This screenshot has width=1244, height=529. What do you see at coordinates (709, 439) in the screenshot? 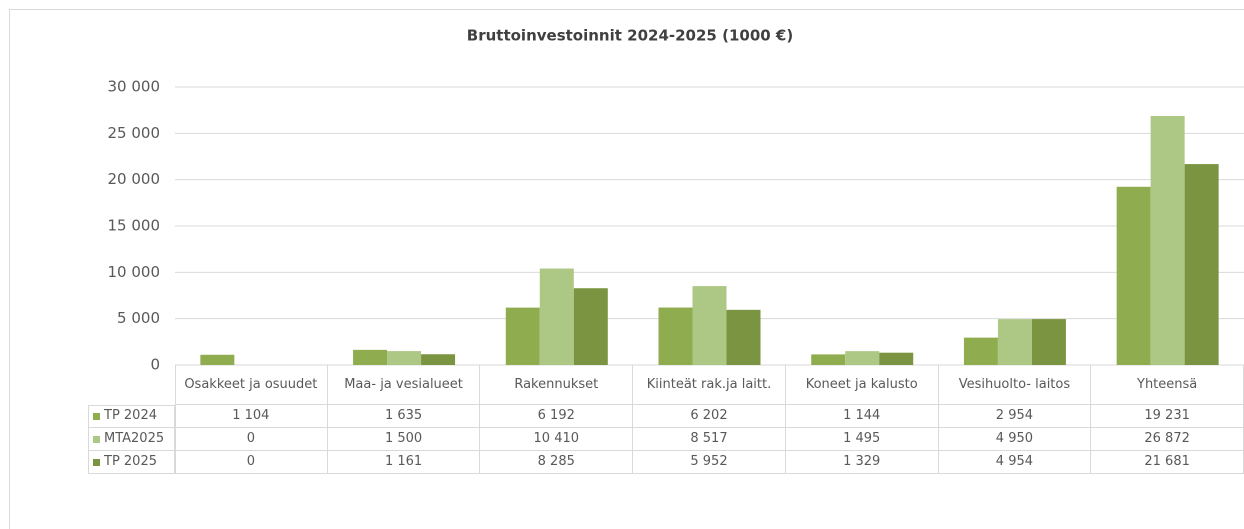
I see `data-table-value: 8 517` at bounding box center [709, 439].